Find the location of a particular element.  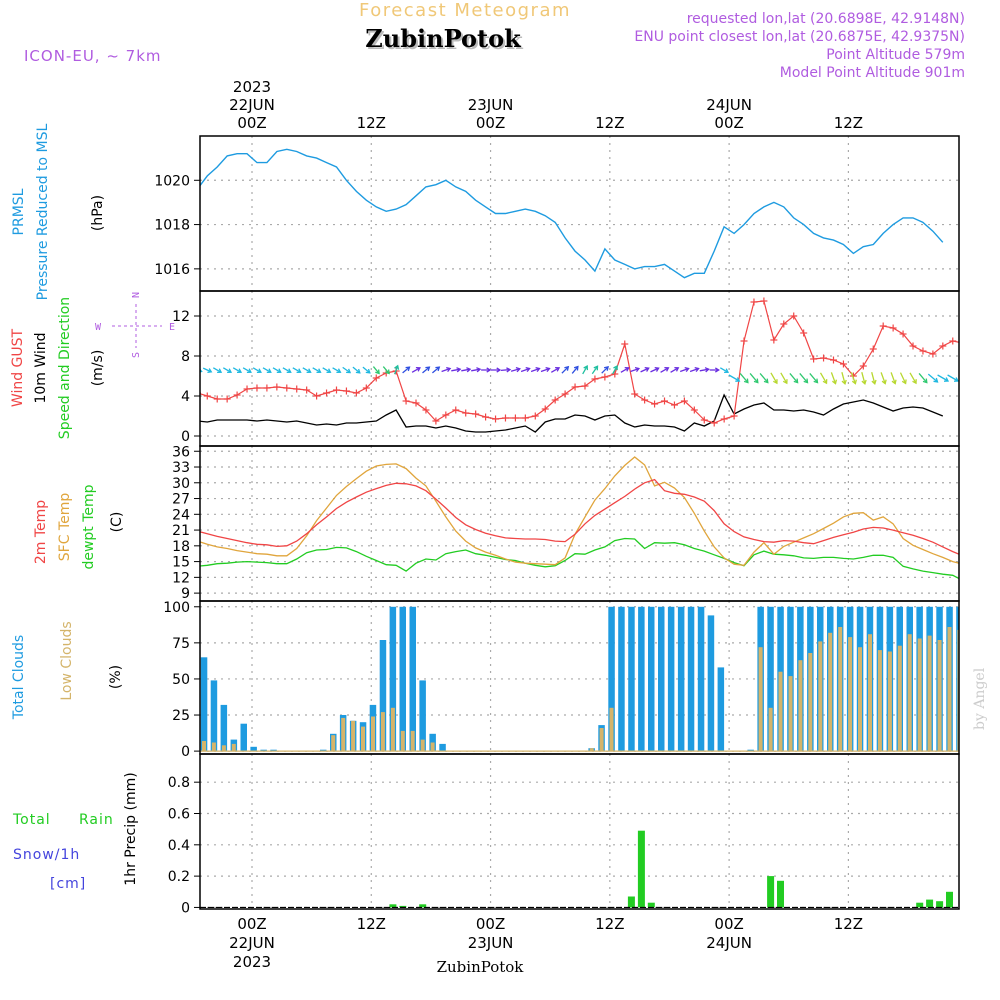

snow-unit-label: [cm] is located at coordinates (68, 884).